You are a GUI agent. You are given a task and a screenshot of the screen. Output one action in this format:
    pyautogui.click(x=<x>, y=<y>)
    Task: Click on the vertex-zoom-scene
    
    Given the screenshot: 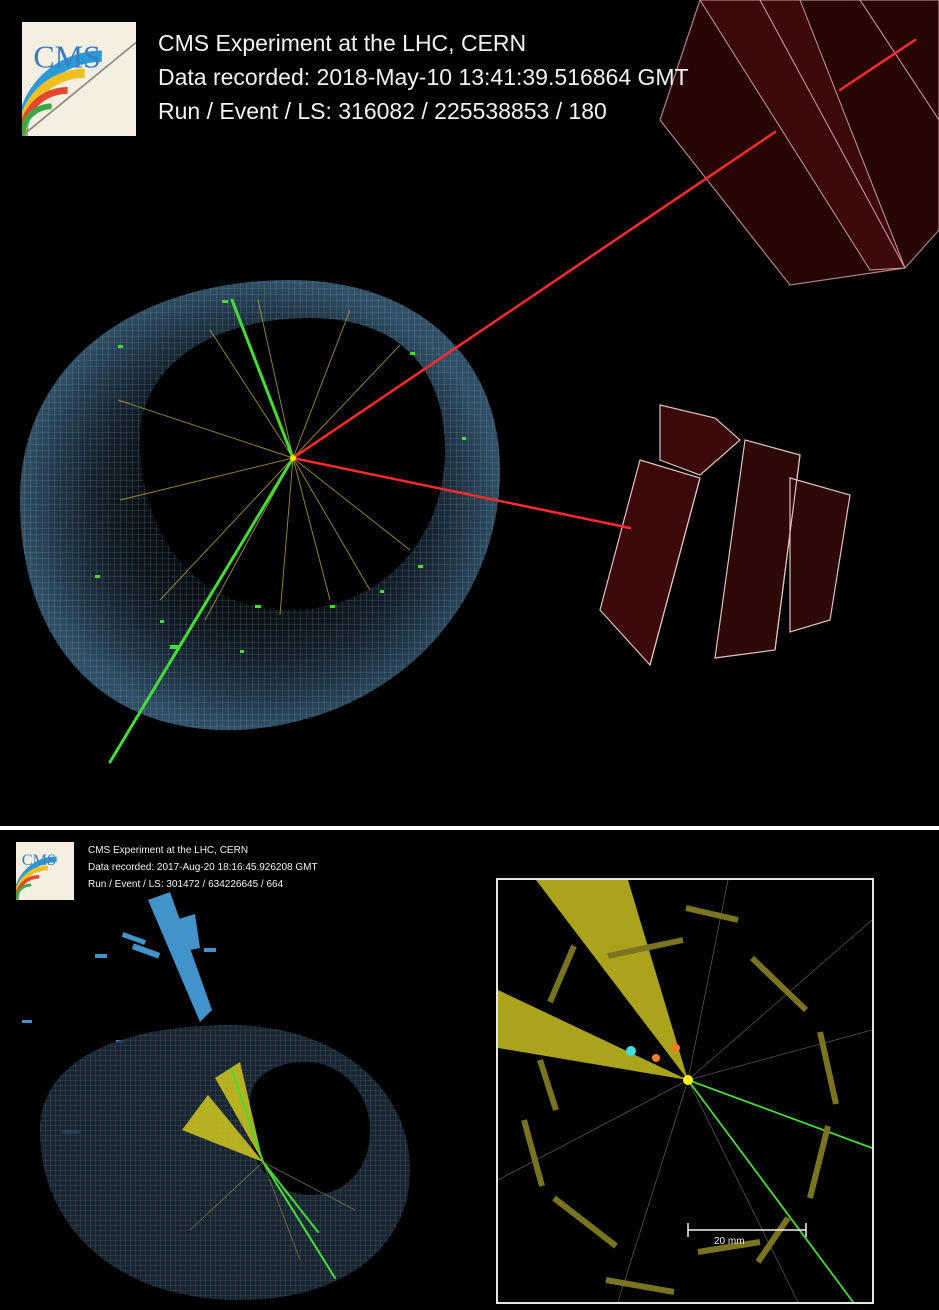 What is the action you would take?
    pyautogui.click(x=685, y=1091)
    